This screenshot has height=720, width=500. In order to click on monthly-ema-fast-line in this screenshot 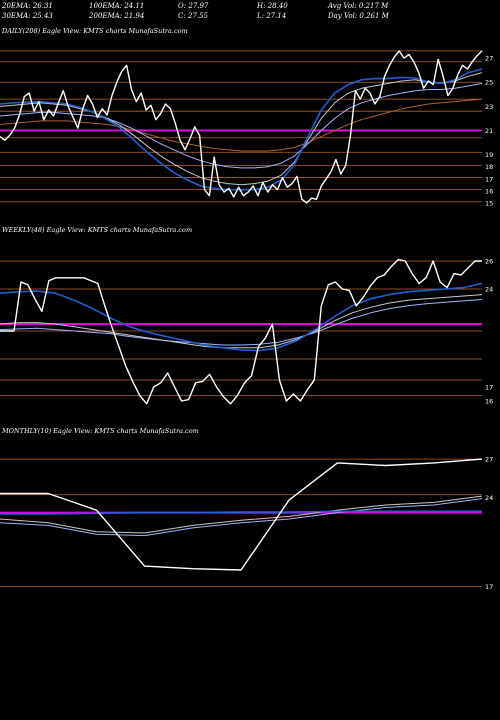, I will do `click(241, 512)`.